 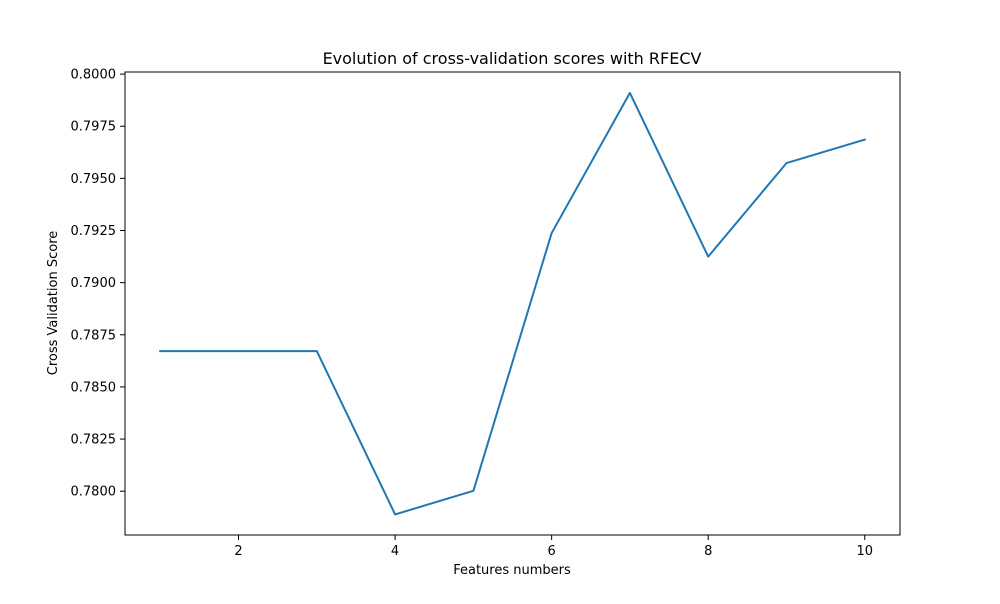 What do you see at coordinates (94, 440) in the screenshot?
I see `y-tick-label: 0.7825` at bounding box center [94, 440].